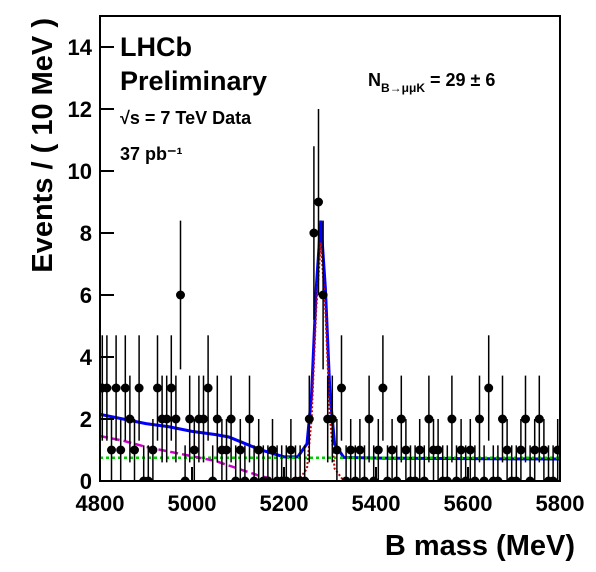 This screenshot has height=572, width=596. I want to click on yield-sub: B→μμK, so click(403, 88).